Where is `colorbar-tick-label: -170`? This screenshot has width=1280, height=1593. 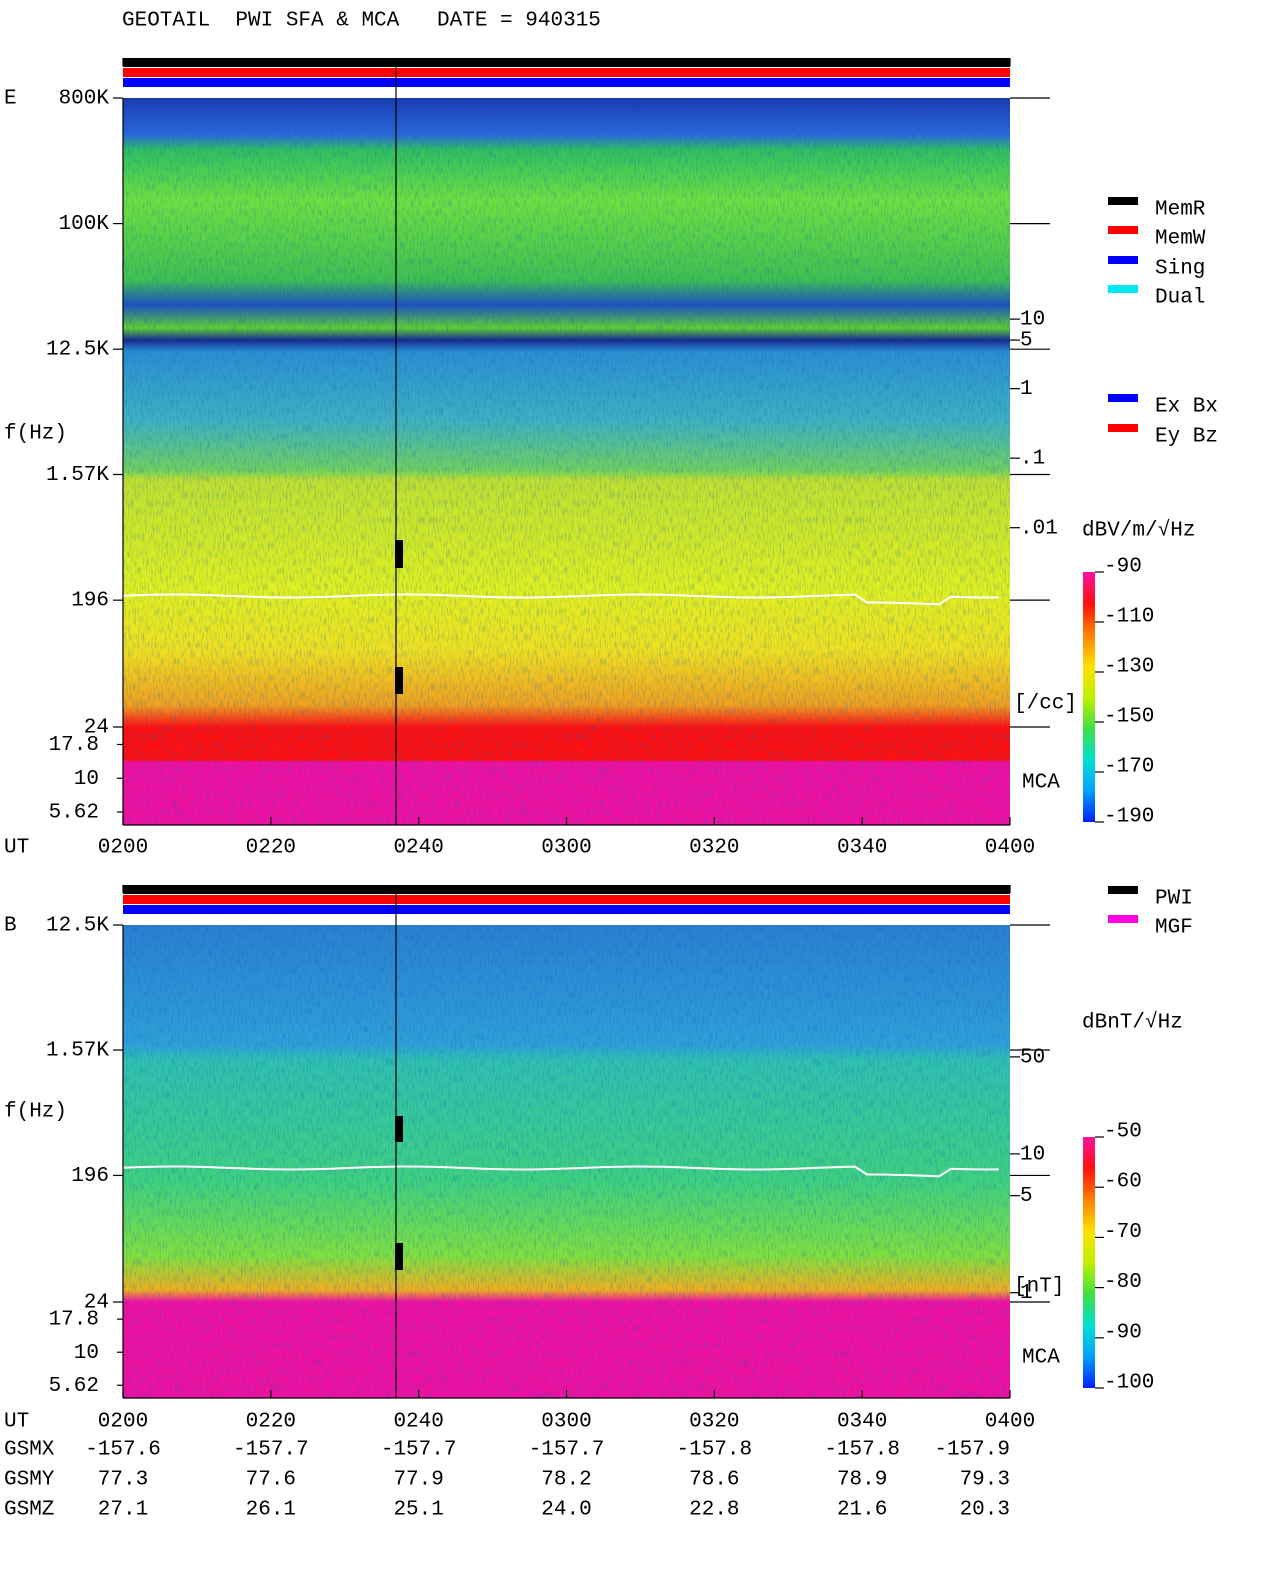
colorbar-tick-label: -170 is located at coordinates (1129, 767).